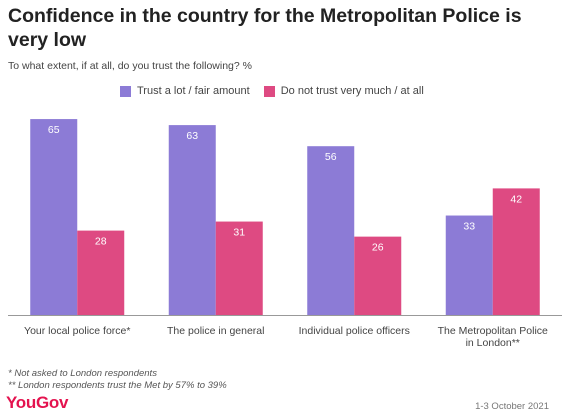  I want to click on footnote-local: * Not asked to London respondents, so click(82, 373).